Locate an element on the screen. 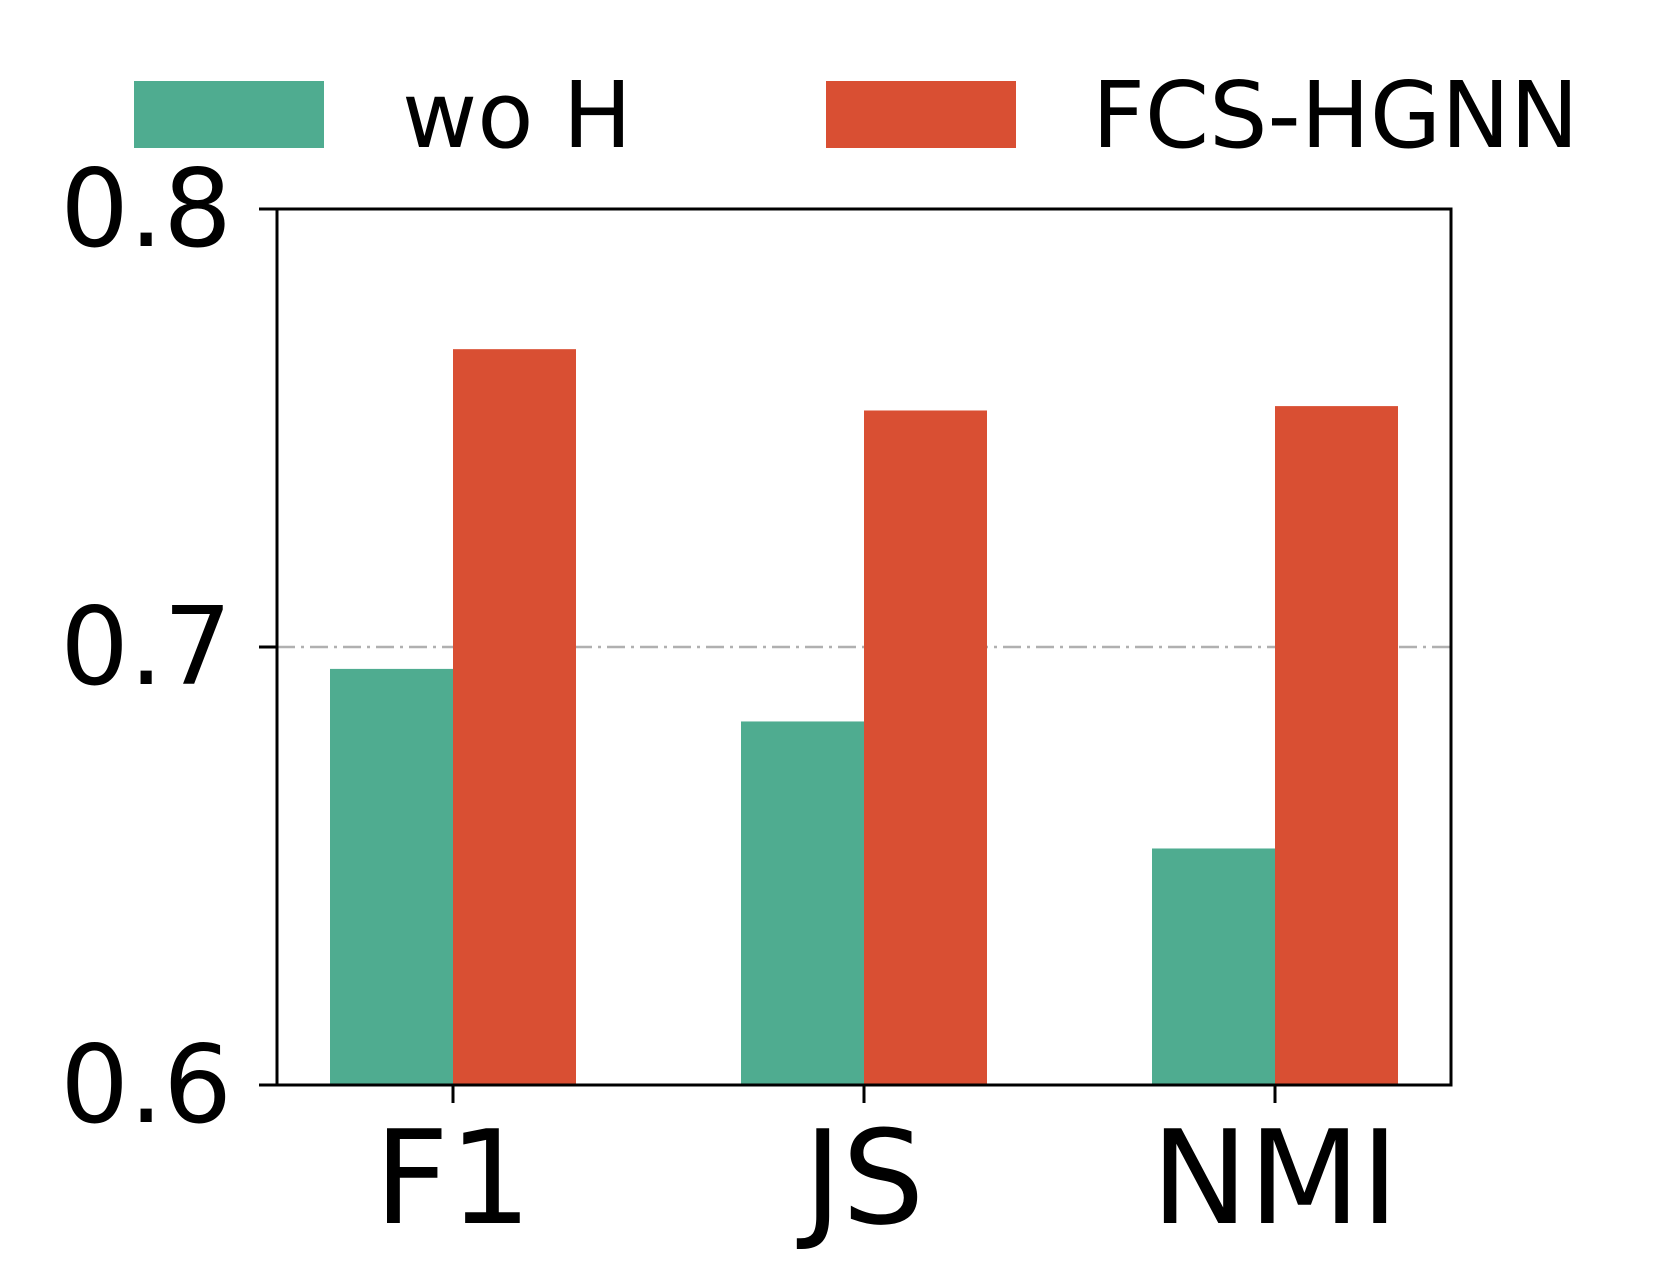 The image size is (1660, 1286). y-tick-label: 0.8 is located at coordinates (146, 209).